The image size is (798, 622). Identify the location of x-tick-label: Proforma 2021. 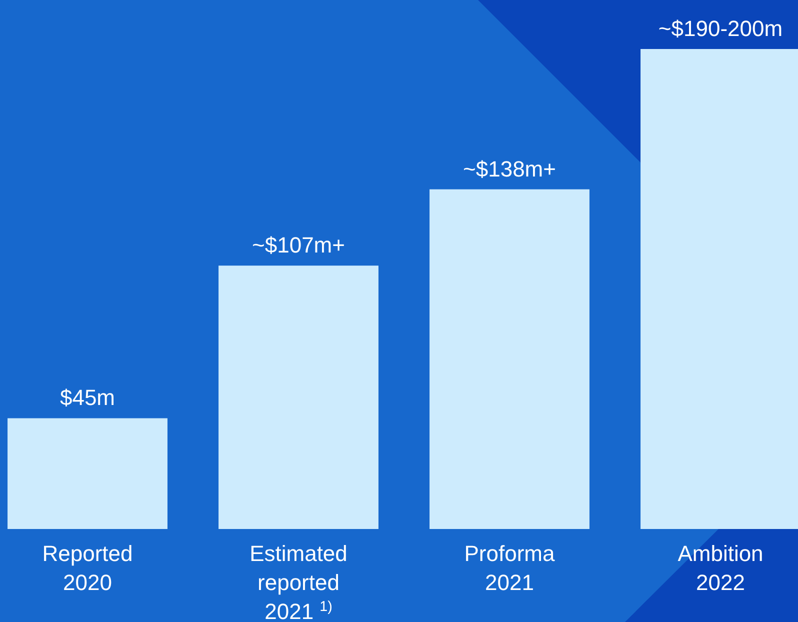
(510, 568).